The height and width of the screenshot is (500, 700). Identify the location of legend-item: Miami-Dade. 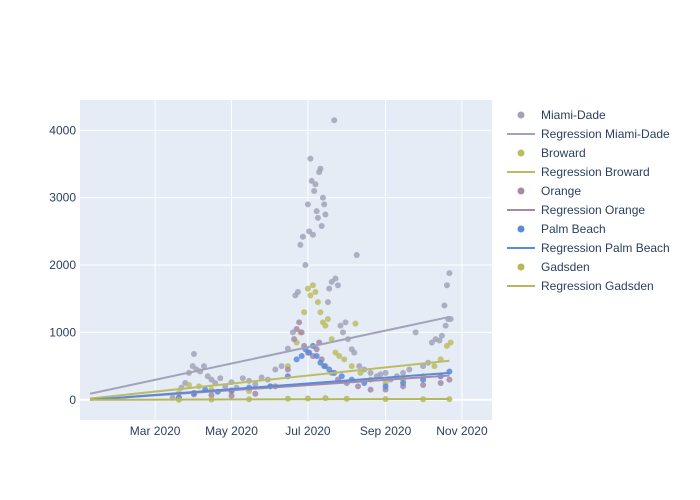
(562, 115).